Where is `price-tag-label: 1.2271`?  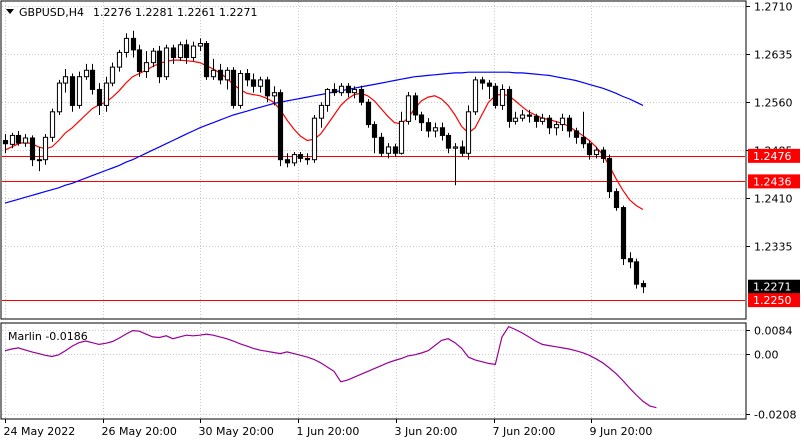
price-tag-label: 1.2271 is located at coordinates (772, 287).